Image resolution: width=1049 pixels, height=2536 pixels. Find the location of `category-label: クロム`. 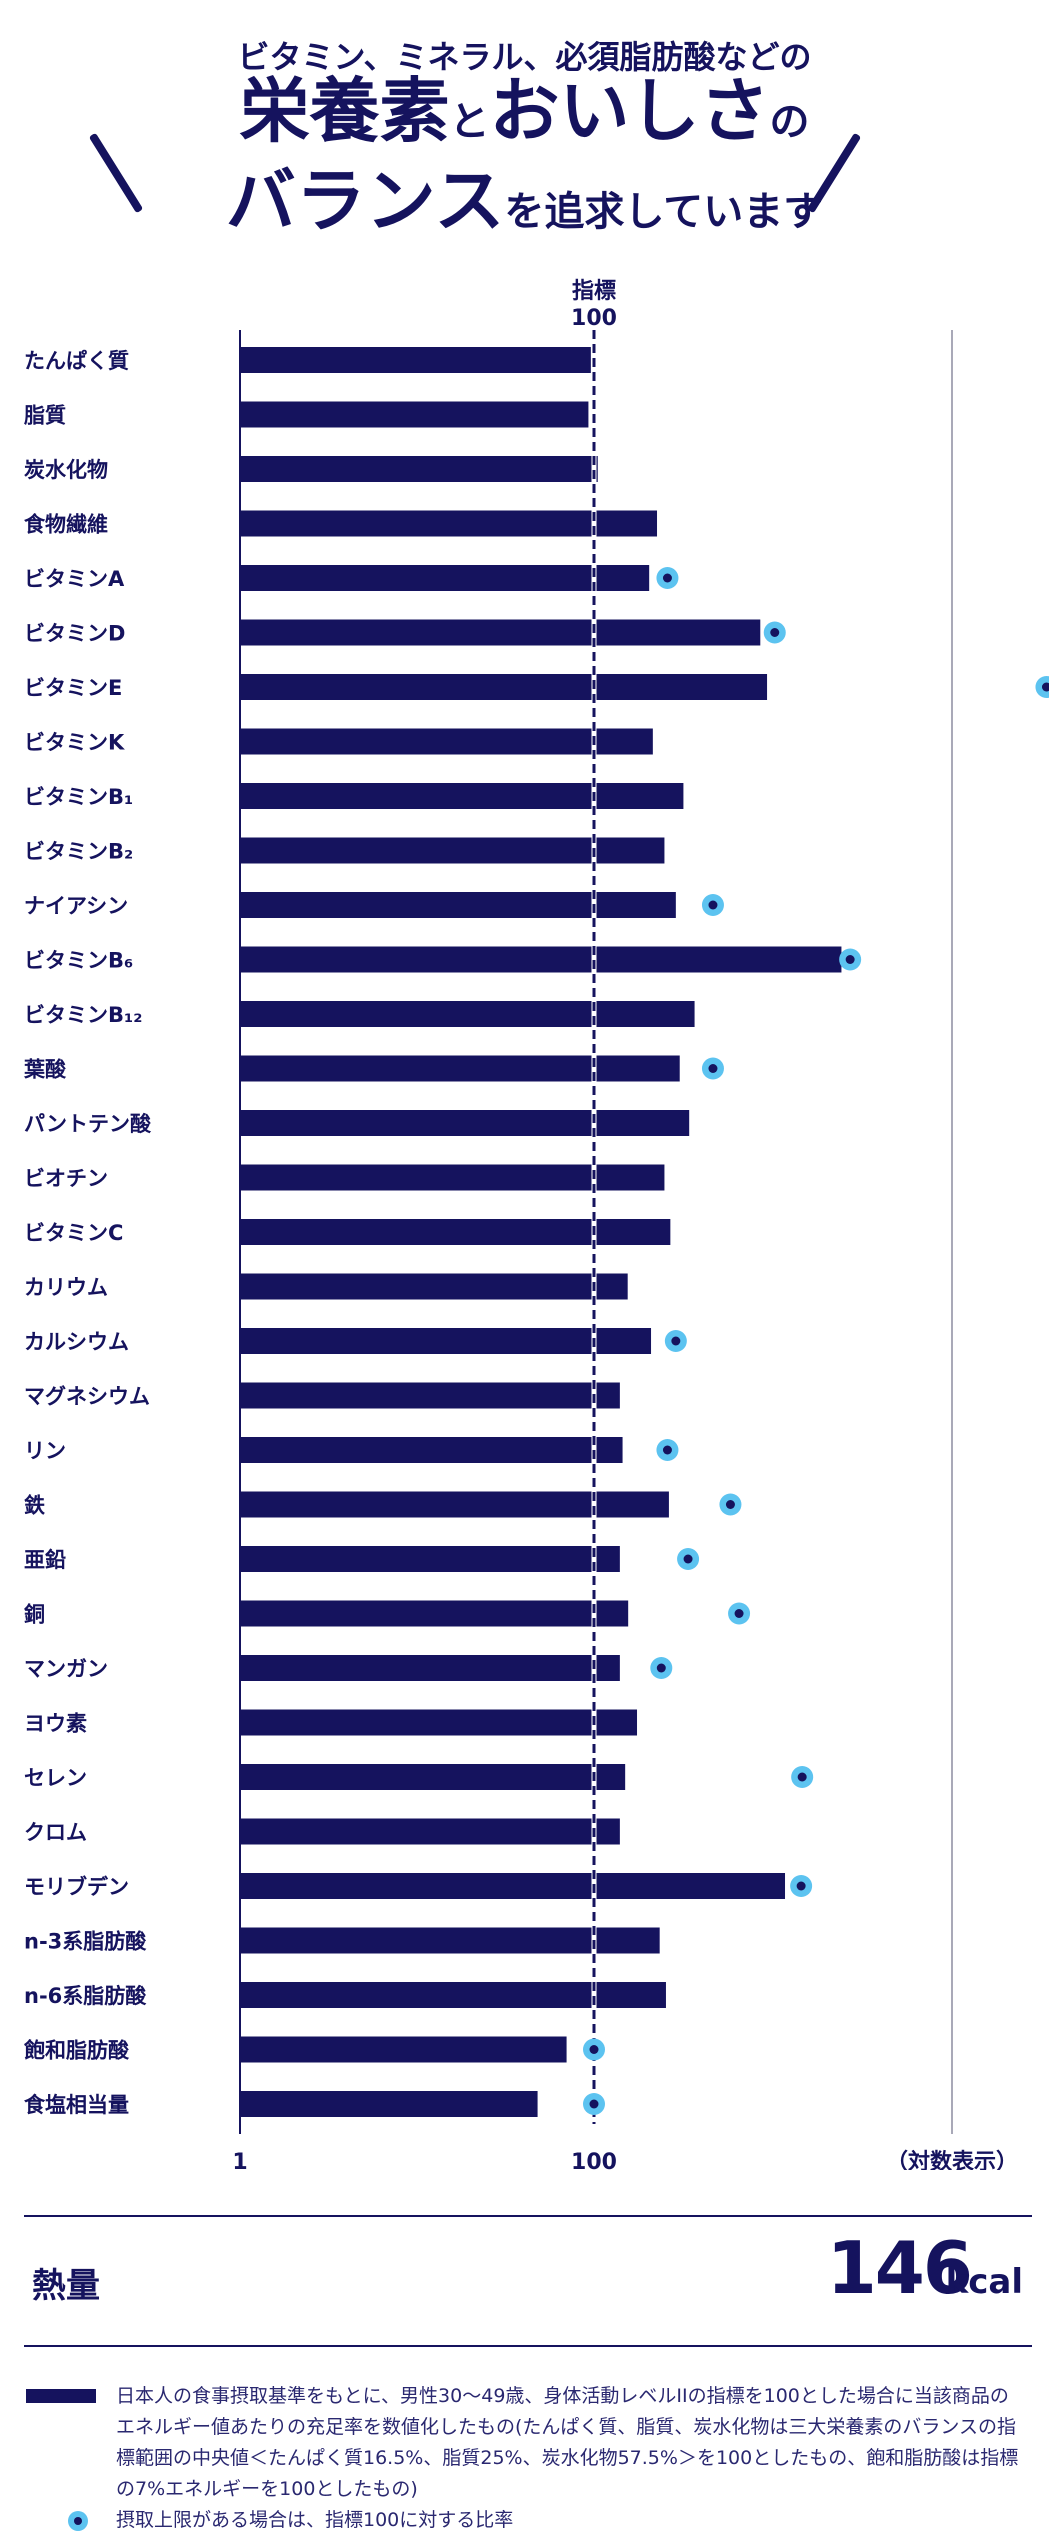

category-label: クロム is located at coordinates (55, 1833).